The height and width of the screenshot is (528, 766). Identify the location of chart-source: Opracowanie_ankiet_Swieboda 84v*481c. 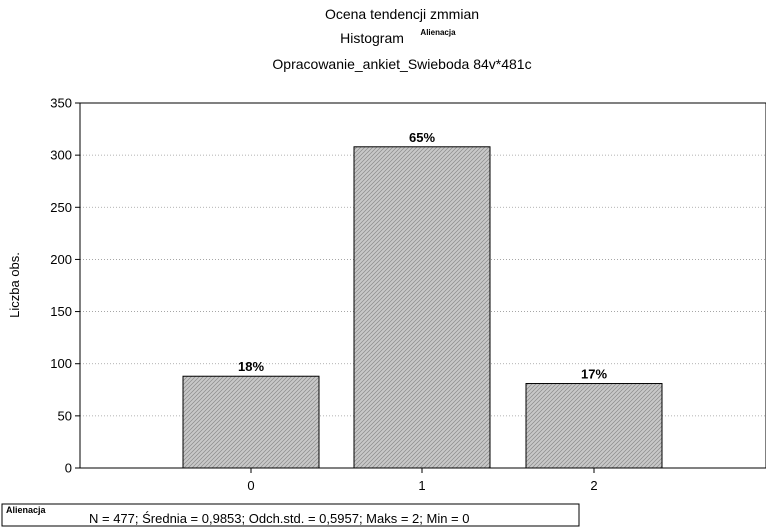
(401, 64).